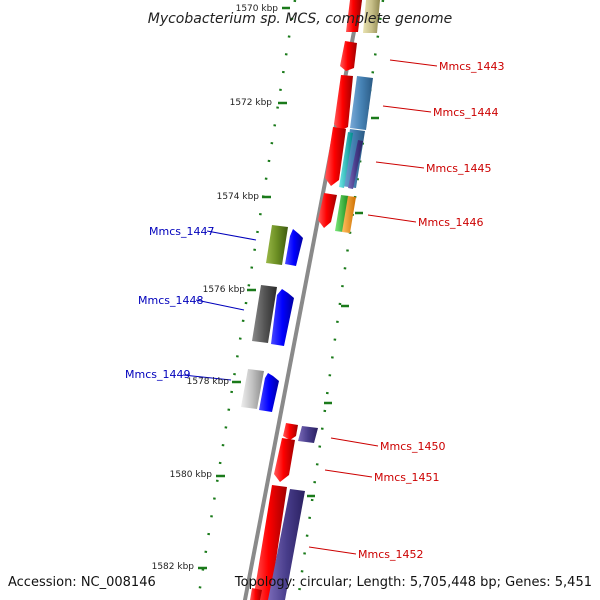  Describe the element at coordinates (406, 477) in the screenshot. I see `gene-label-mmcs-1451: Mmcs_1451` at that location.